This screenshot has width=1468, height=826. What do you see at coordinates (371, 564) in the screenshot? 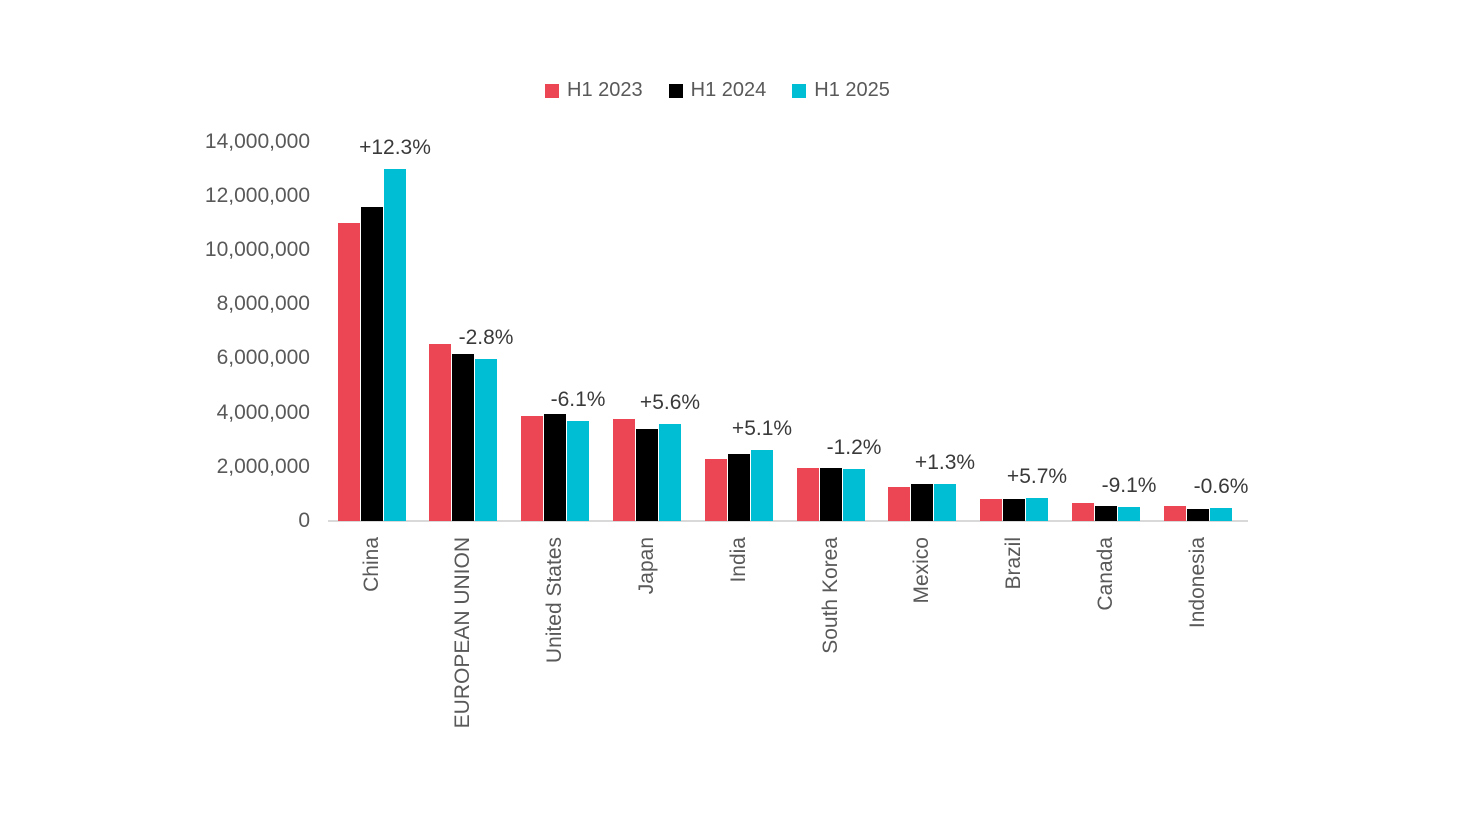
I see `x-axis-category-label: China` at bounding box center [371, 564].